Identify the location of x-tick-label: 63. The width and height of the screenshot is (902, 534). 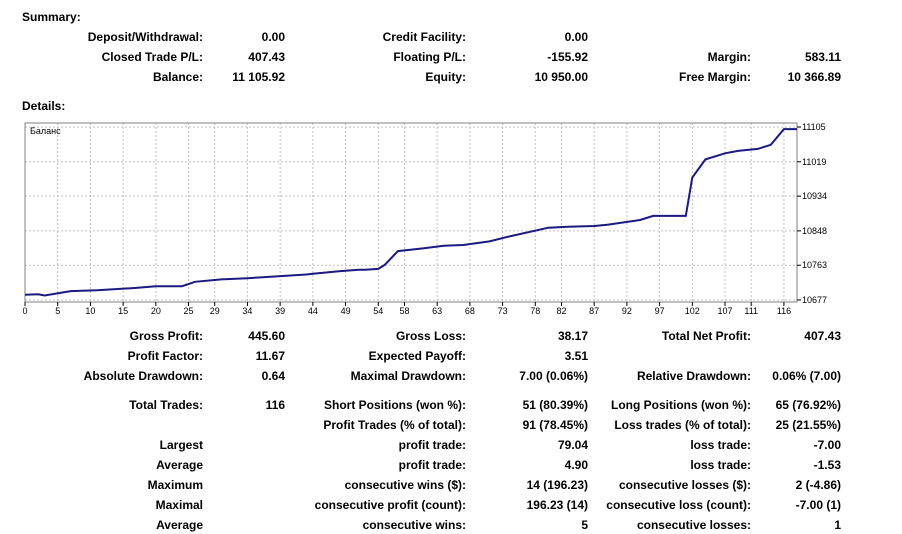
(437, 311).